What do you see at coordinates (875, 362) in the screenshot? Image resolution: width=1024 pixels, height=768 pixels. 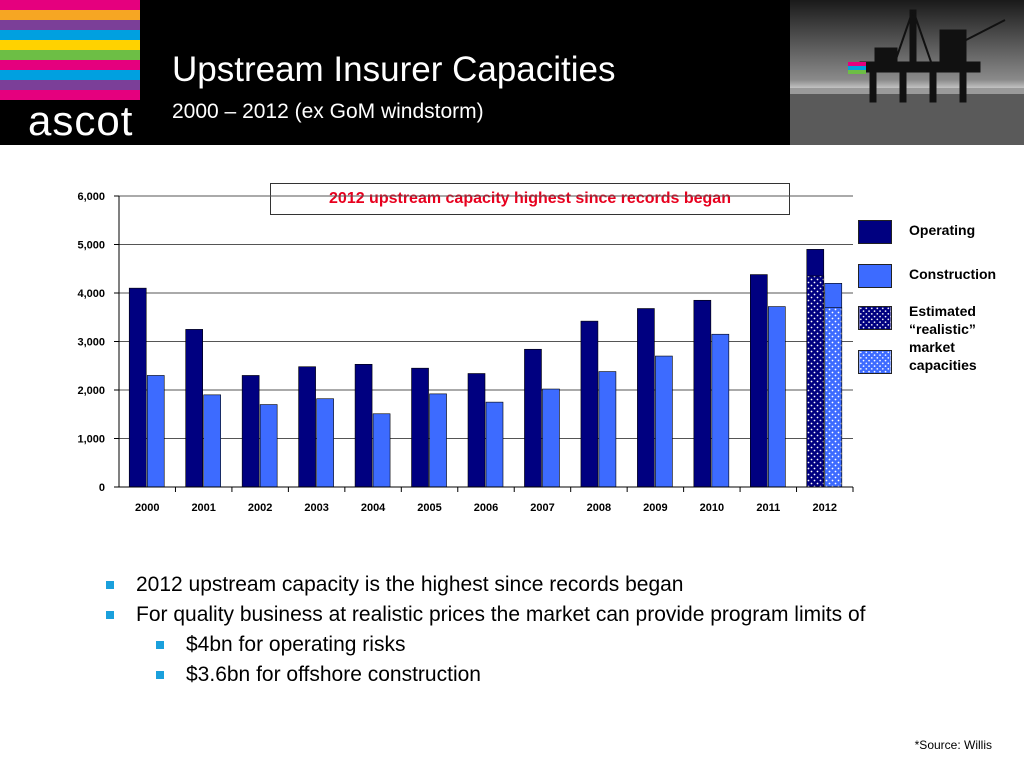 I see `legend-swatch-estimated-construction` at bounding box center [875, 362].